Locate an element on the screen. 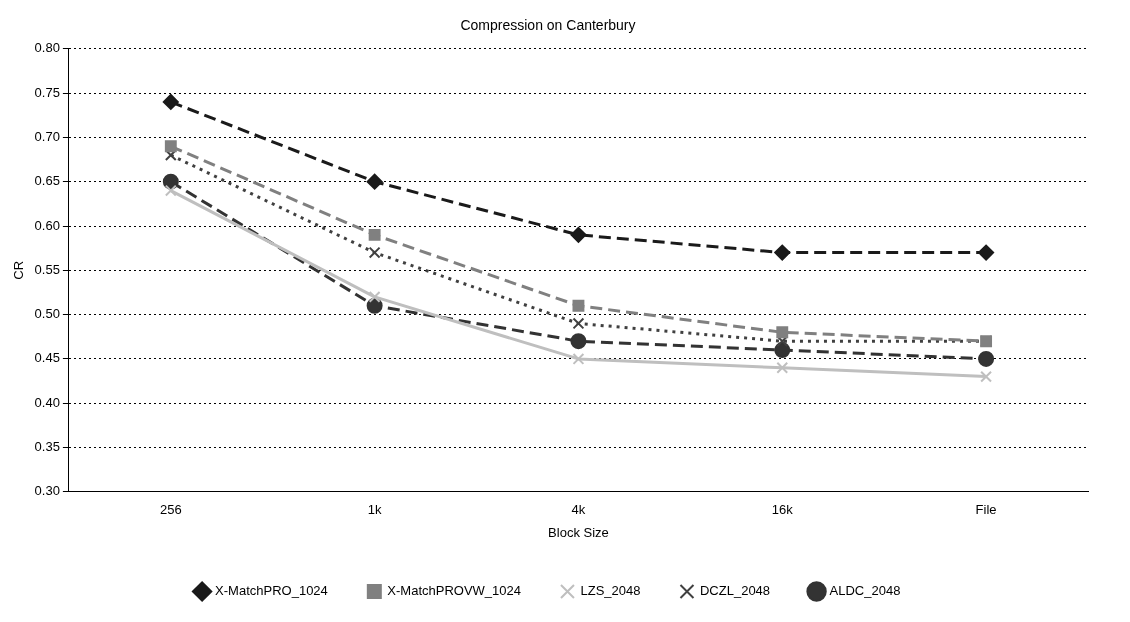 The height and width of the screenshot is (622, 1130). legend-label: LZS_2048 is located at coordinates (610, 591).